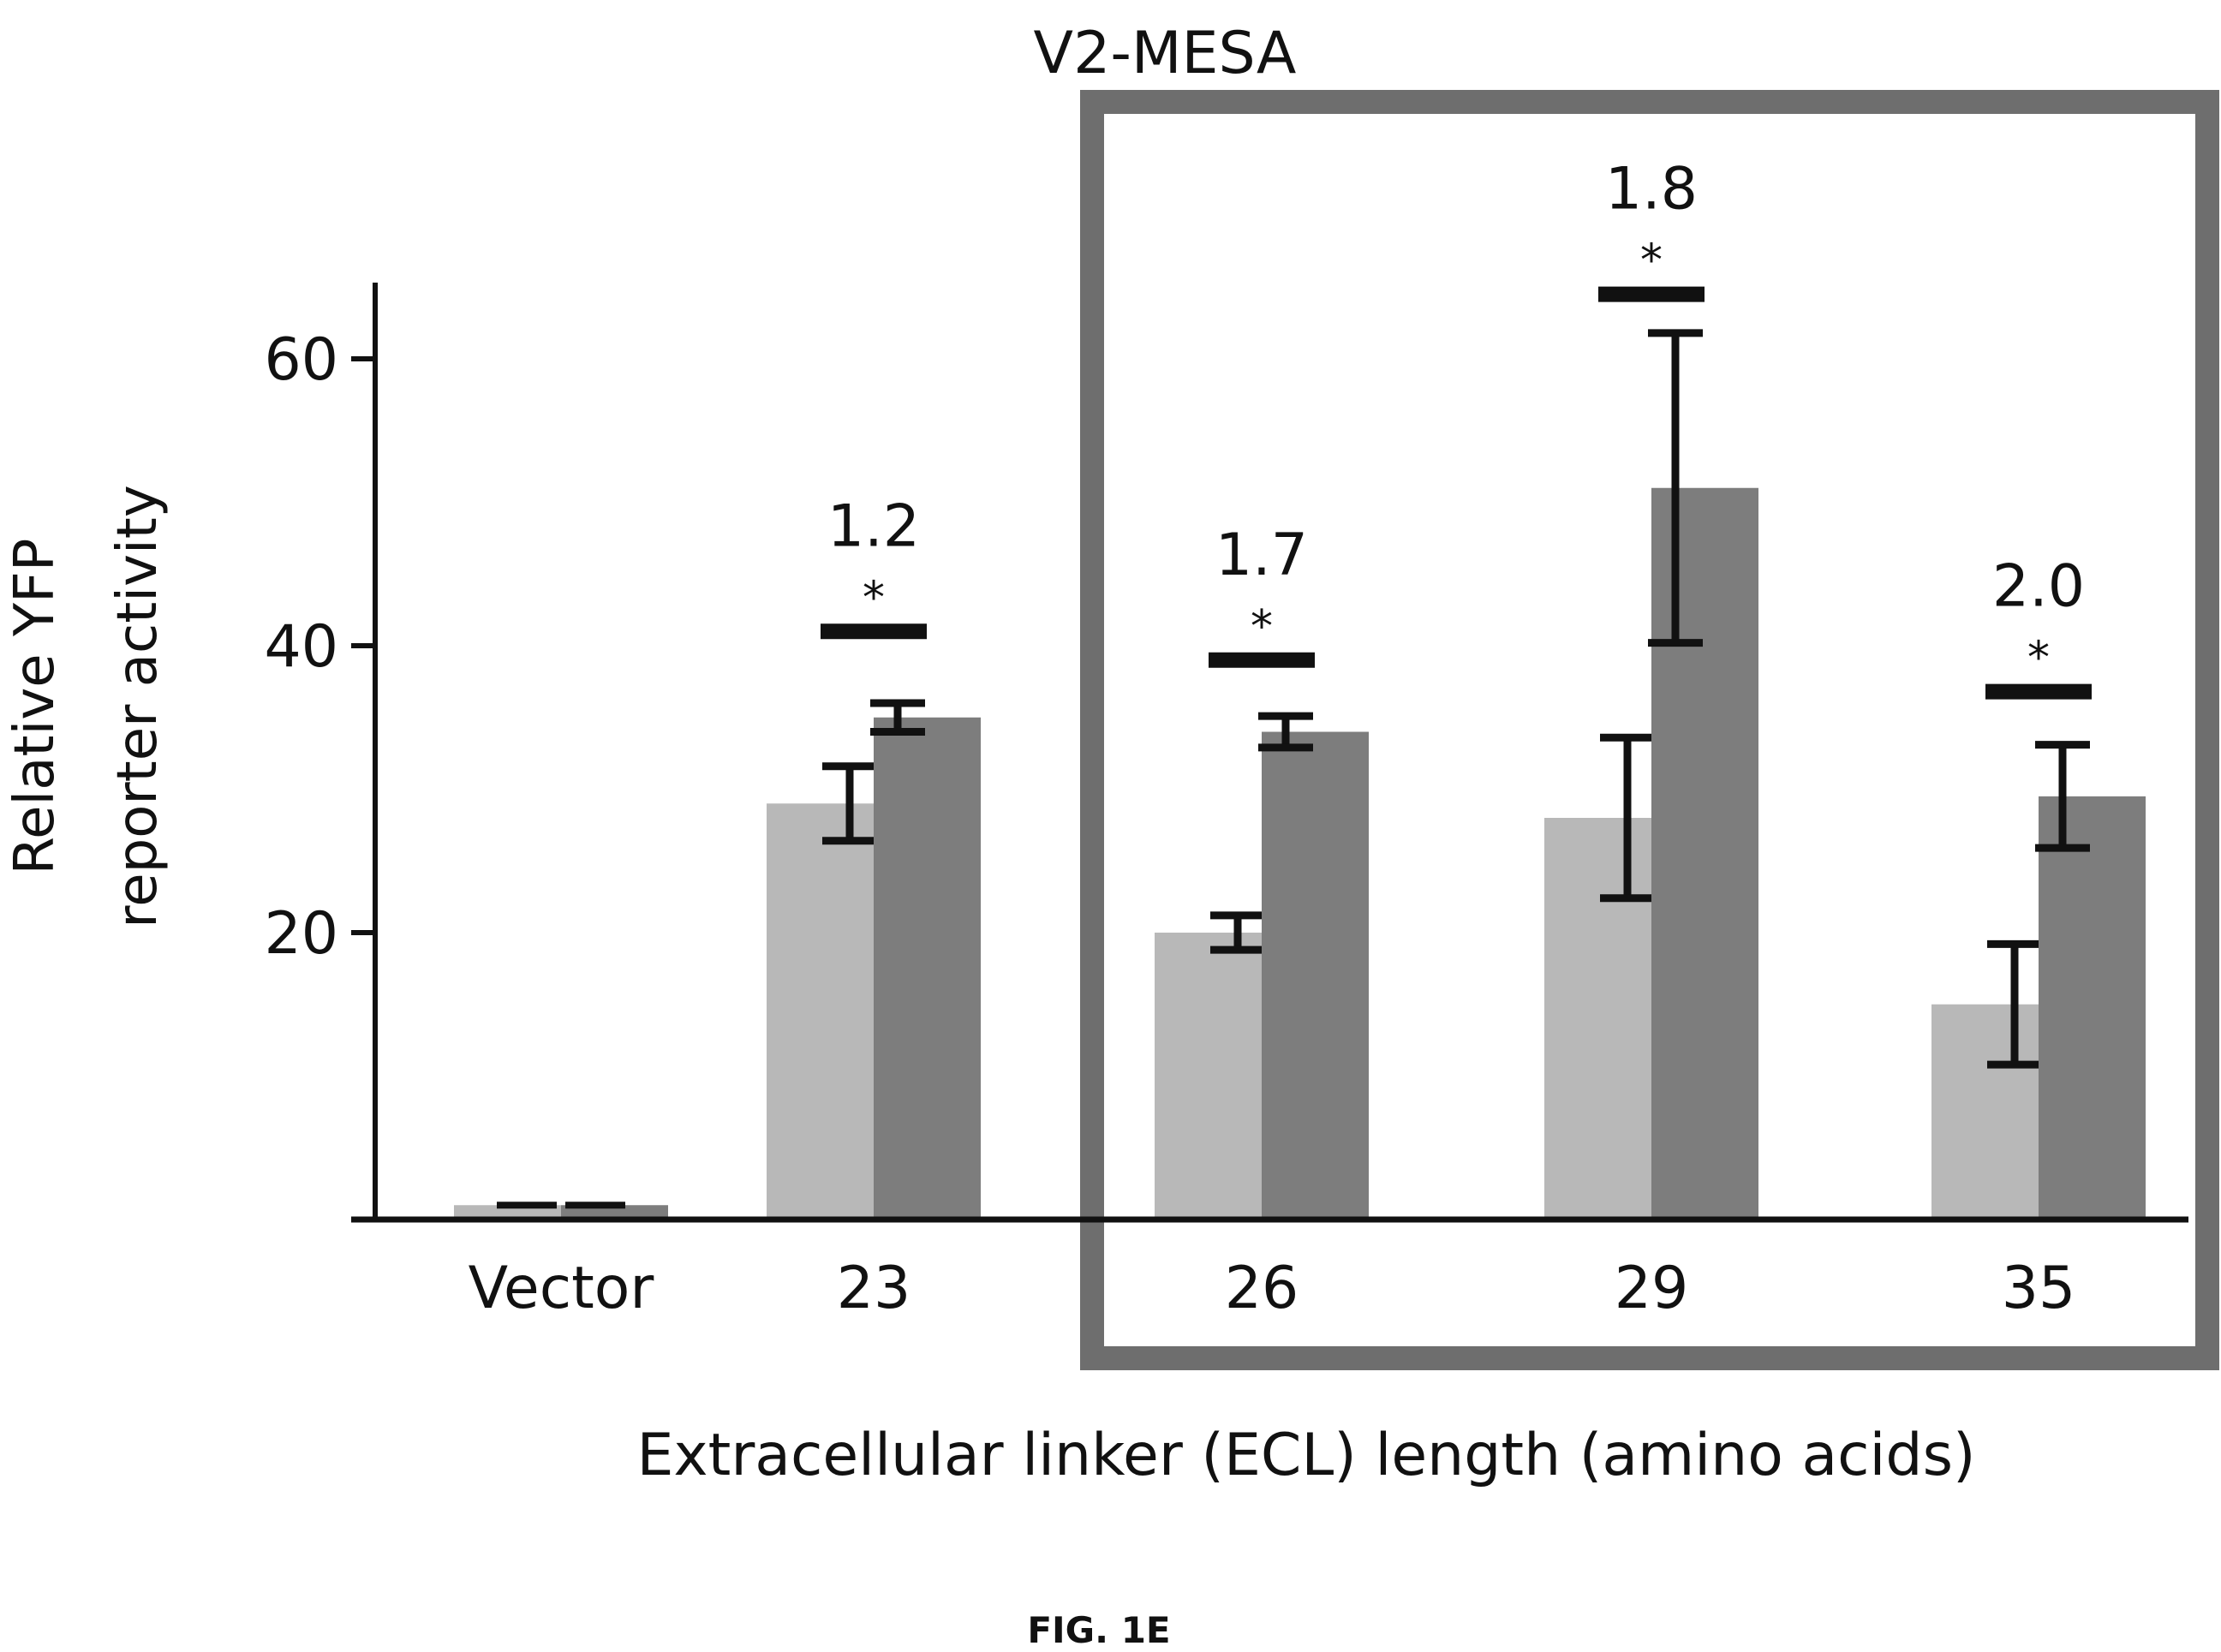 This screenshot has width=2221, height=1652. What do you see at coordinates (35, 707) in the screenshot?
I see `y-axis-label-line-1: Relative YFP` at bounding box center [35, 707].